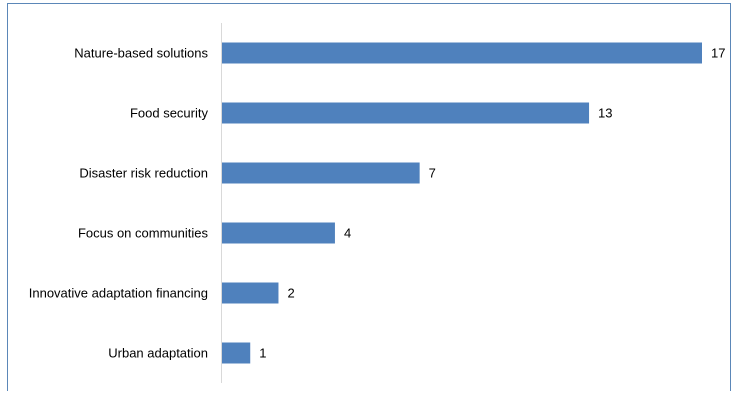  I want to click on data-label: 1, so click(262, 353).